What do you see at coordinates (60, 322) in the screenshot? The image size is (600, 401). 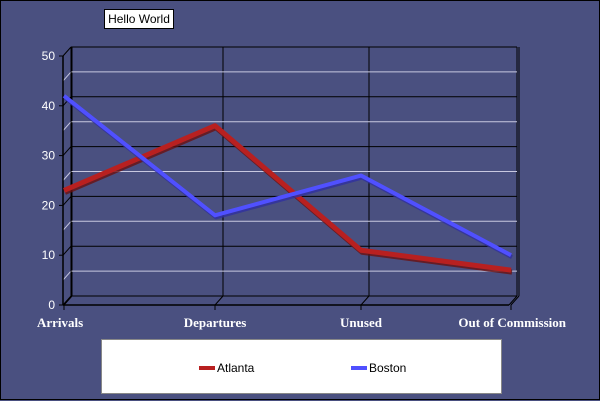 I see `x-tick-label-0: Arrivals` at bounding box center [60, 322].